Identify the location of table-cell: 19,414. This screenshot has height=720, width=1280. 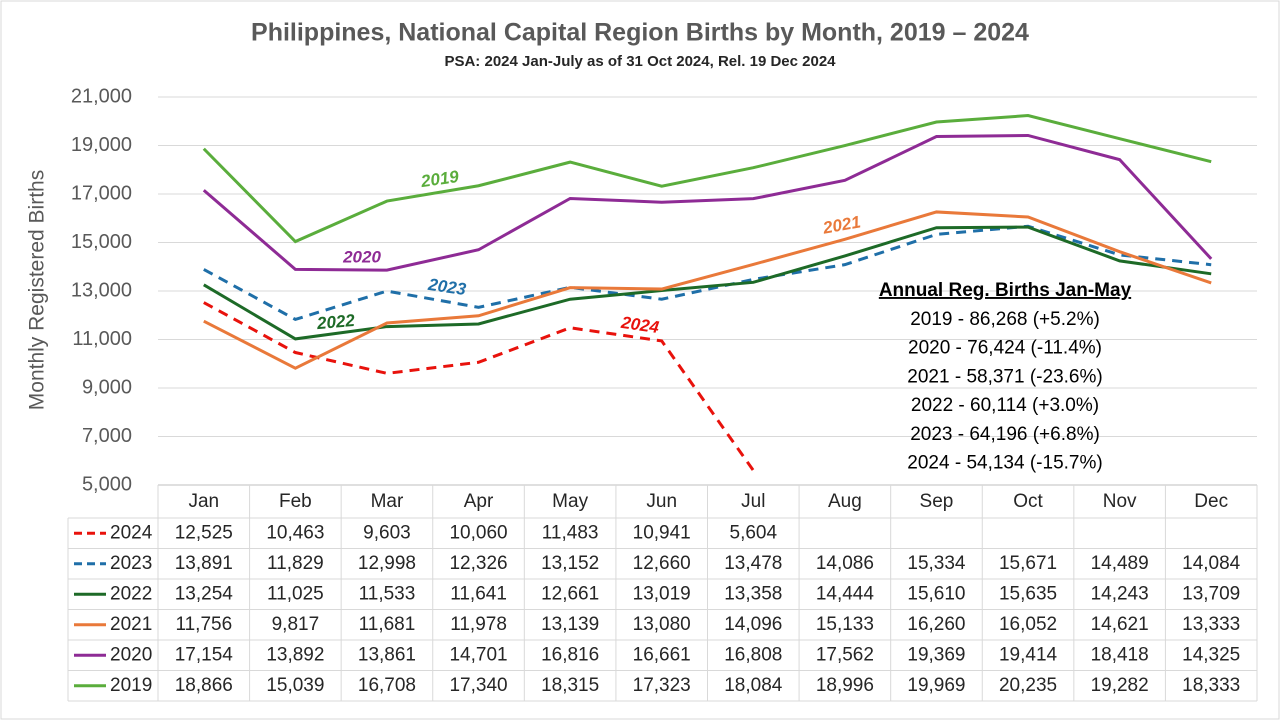
(1028, 654).